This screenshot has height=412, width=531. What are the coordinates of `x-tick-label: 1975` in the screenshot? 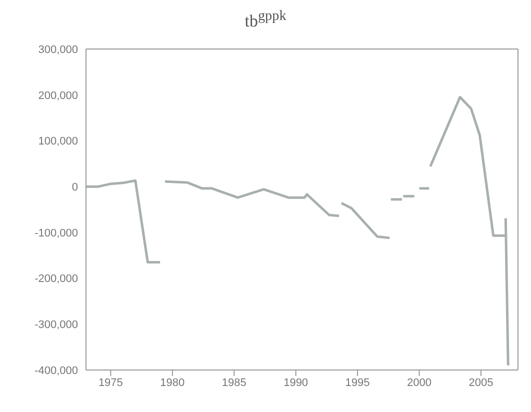 It's located at (110, 382).